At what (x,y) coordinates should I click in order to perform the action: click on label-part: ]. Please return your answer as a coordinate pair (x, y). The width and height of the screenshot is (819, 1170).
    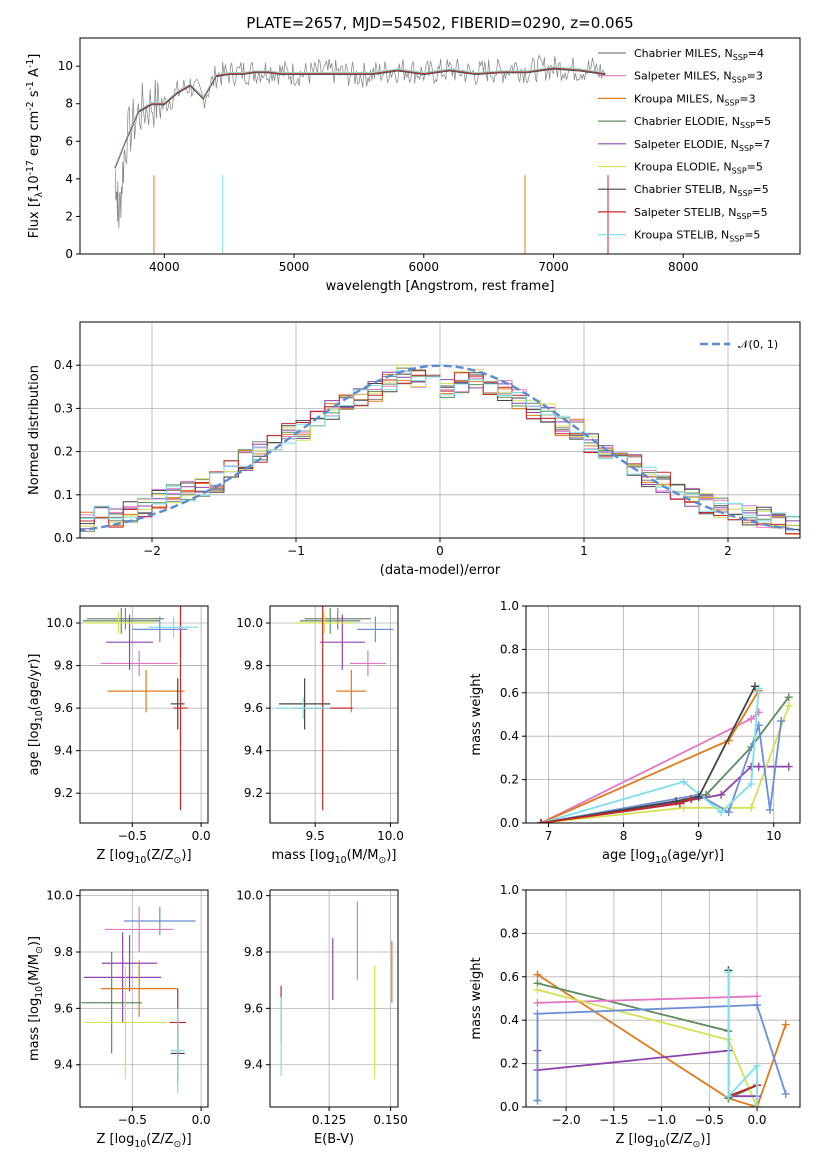
    Looking at the image, I should click on (34, 56).